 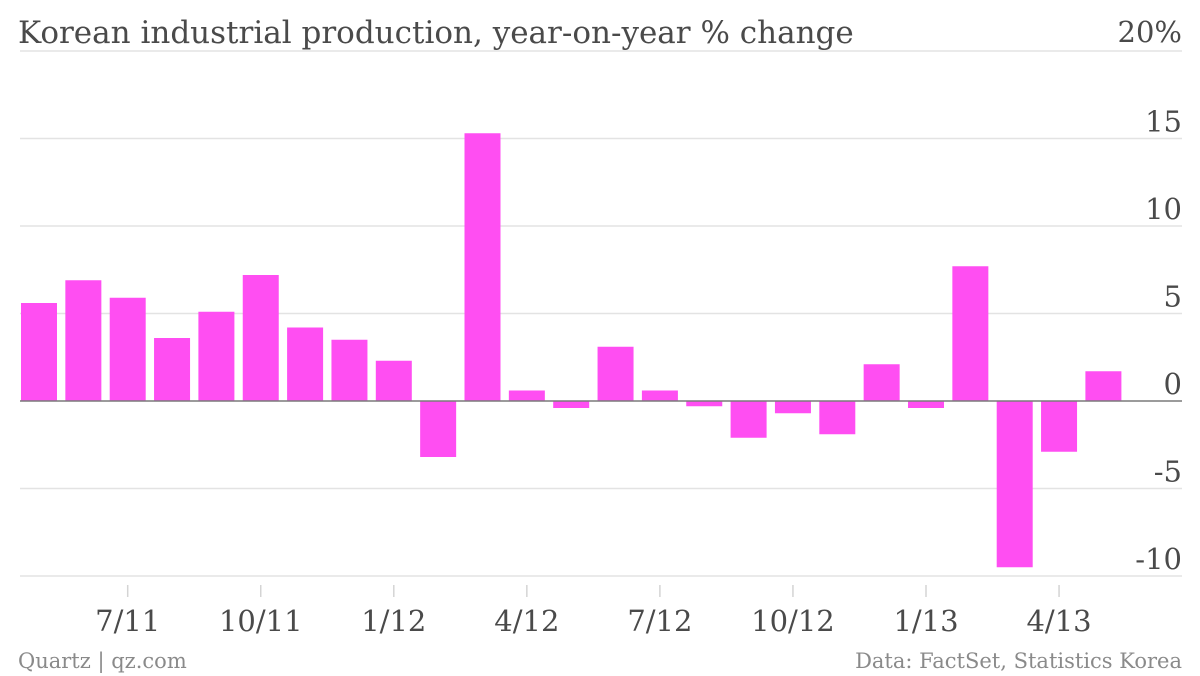 I want to click on x-tick-label: 10/11, so click(x=261, y=621).